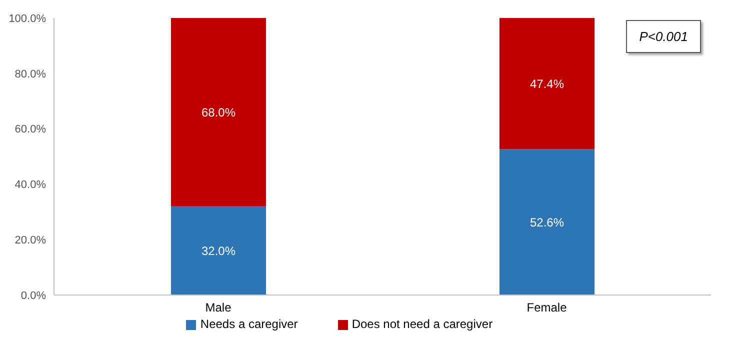  What do you see at coordinates (30, 240) in the screenshot?
I see `y-tick-label: 20.0%` at bounding box center [30, 240].